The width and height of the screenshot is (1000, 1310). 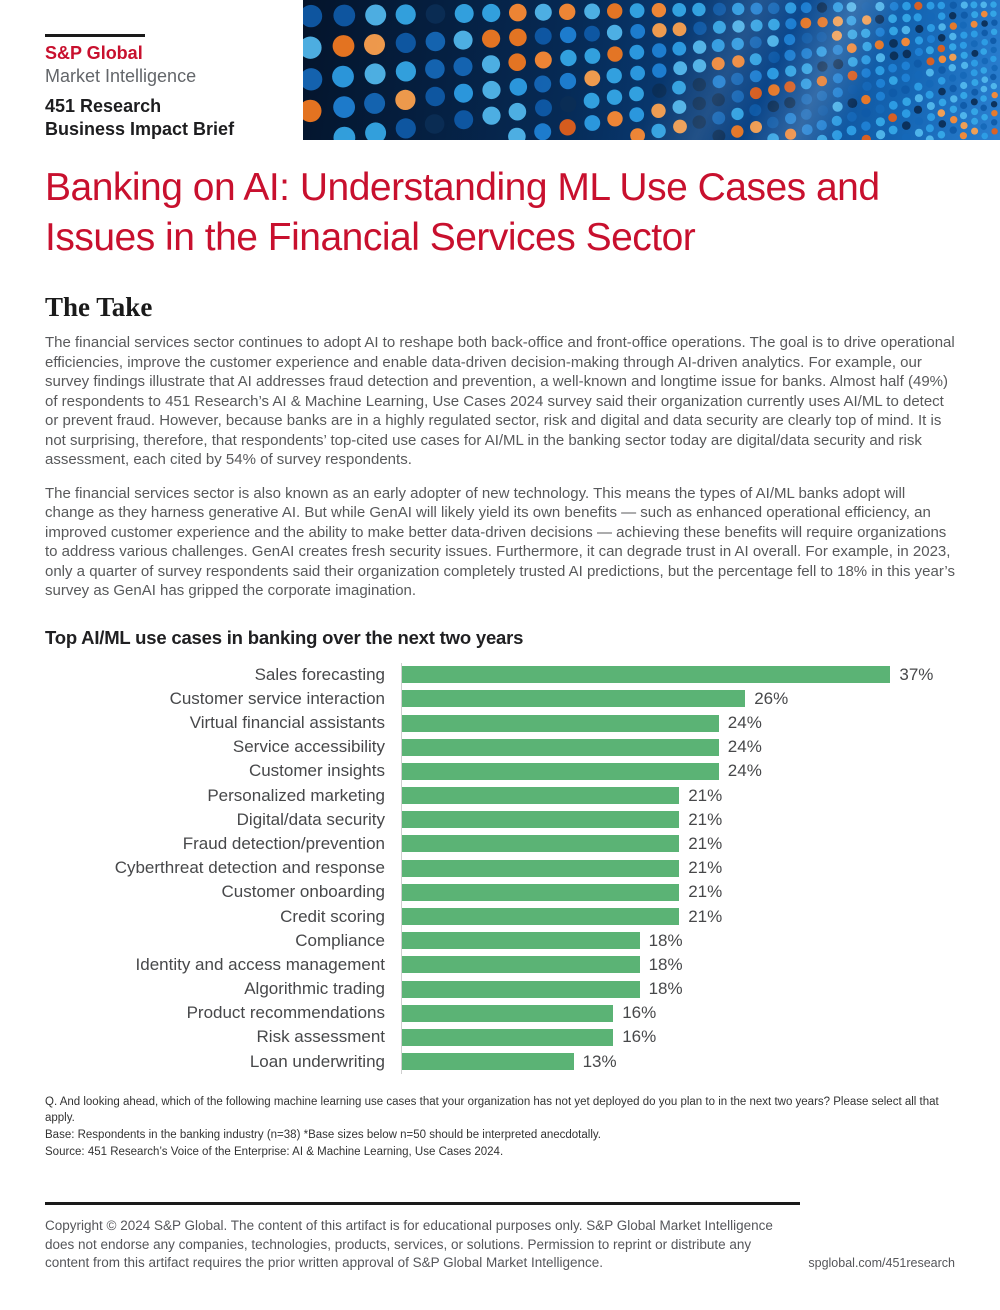 I want to click on chart-row: Customer service interaction 26%, so click(x=505, y=698).